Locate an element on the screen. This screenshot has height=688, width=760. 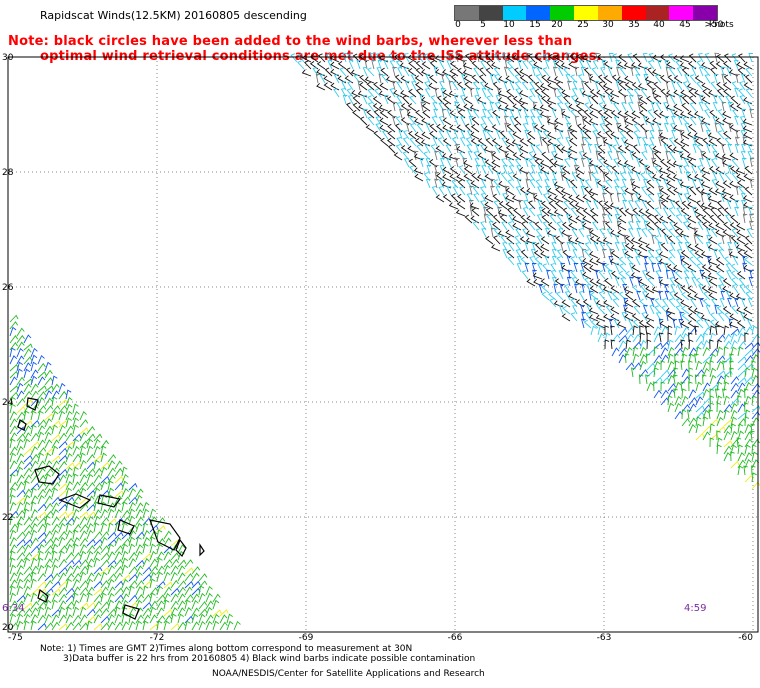
legend-label: 45 is located at coordinates (685, 25).